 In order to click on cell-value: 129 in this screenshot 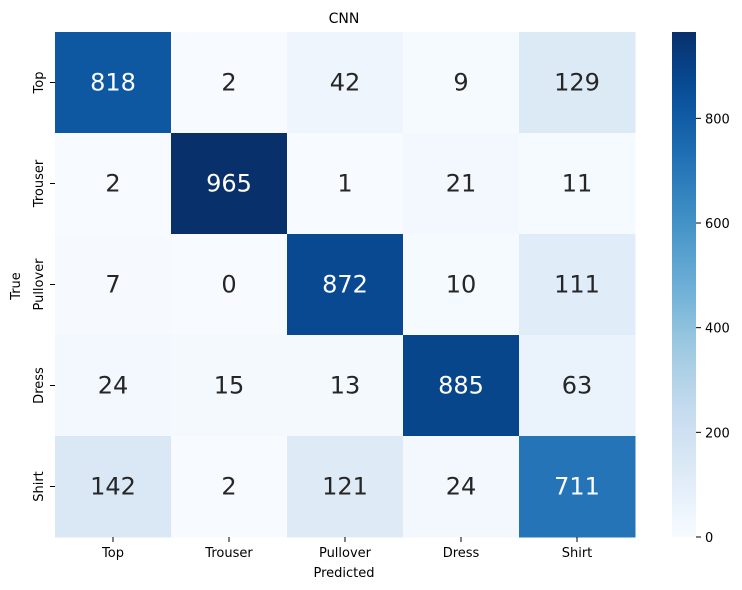, I will do `click(577, 83)`.